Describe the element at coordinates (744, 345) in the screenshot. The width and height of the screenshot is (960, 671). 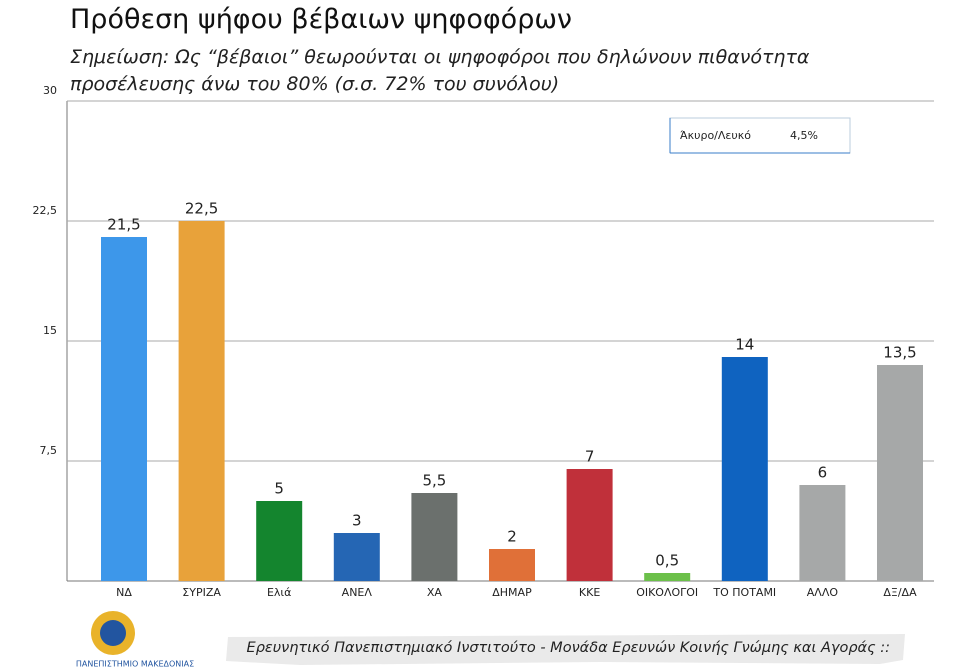
I see `data-label: 14` at that location.